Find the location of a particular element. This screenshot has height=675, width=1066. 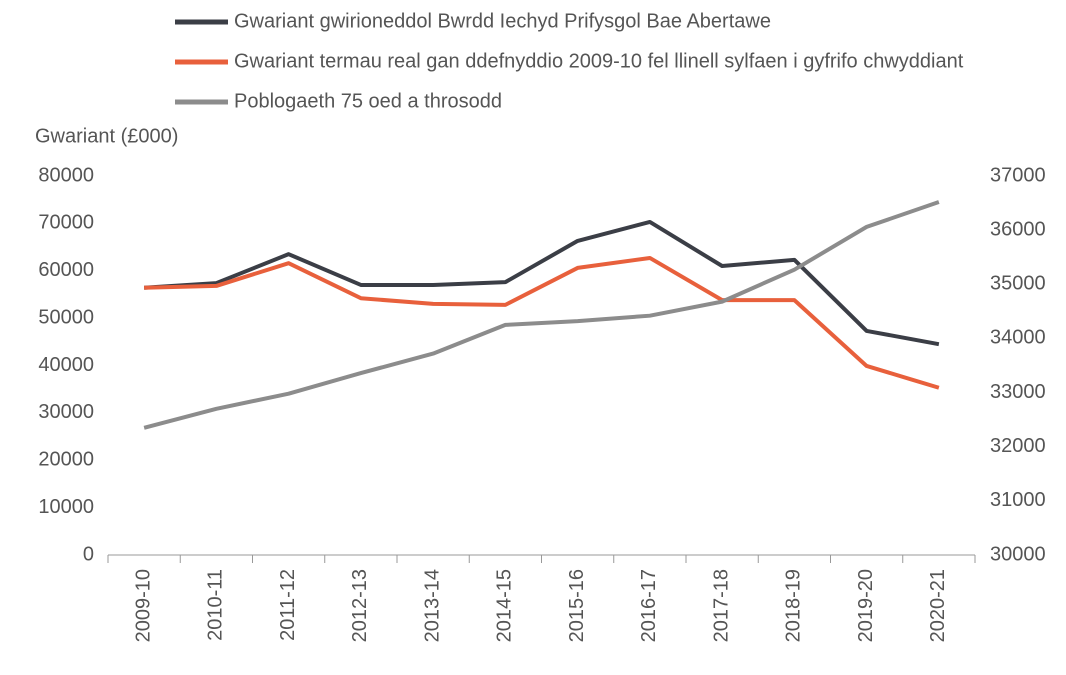

x-tick-label: 2011-12 is located at coordinates (288, 605).